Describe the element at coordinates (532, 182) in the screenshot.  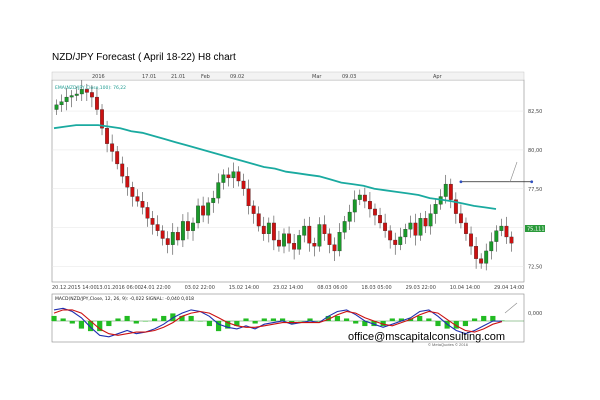
I see `trend-line-point-end` at that location.